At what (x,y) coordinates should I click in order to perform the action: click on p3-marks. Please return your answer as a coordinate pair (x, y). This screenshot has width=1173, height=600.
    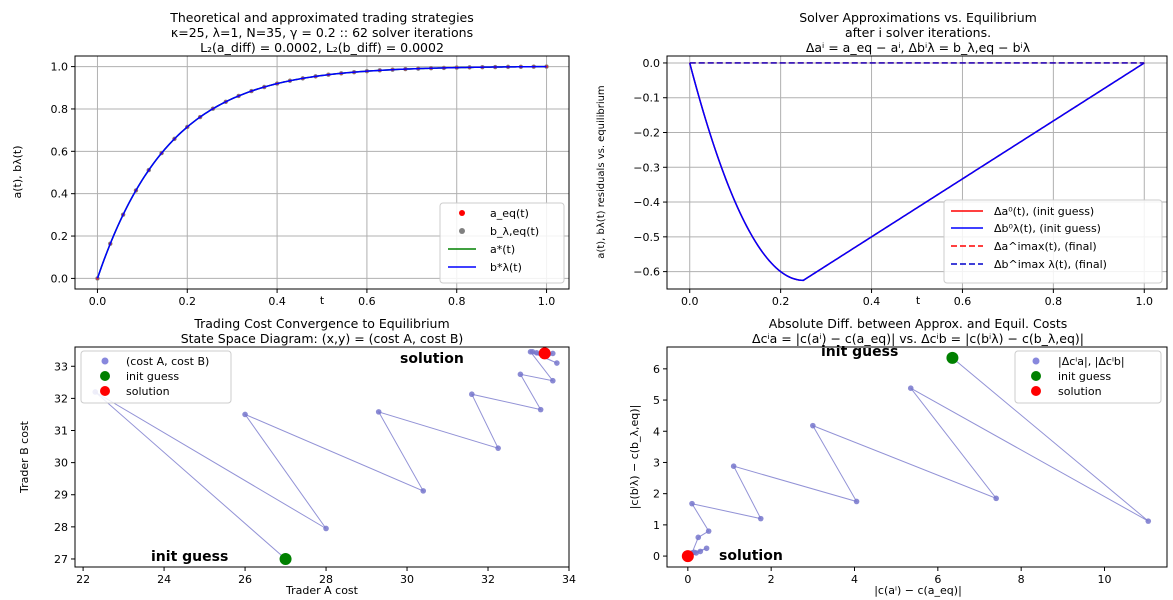
    Looking at the image, I should click on (326, 456).